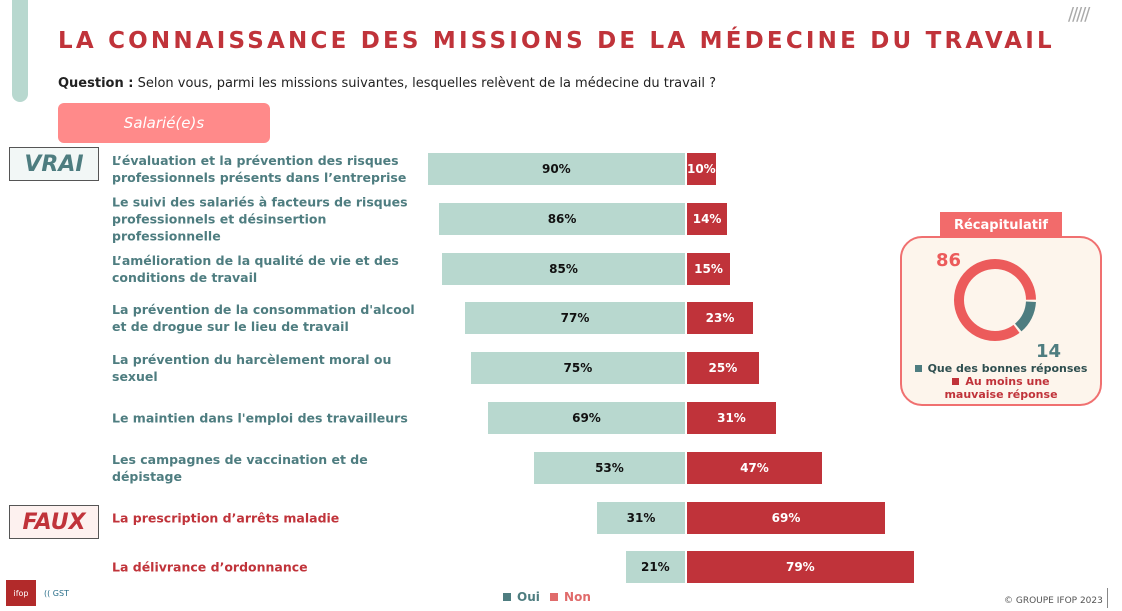 The image size is (1122, 611). I want to click on bar-non: 14%, so click(707, 218).